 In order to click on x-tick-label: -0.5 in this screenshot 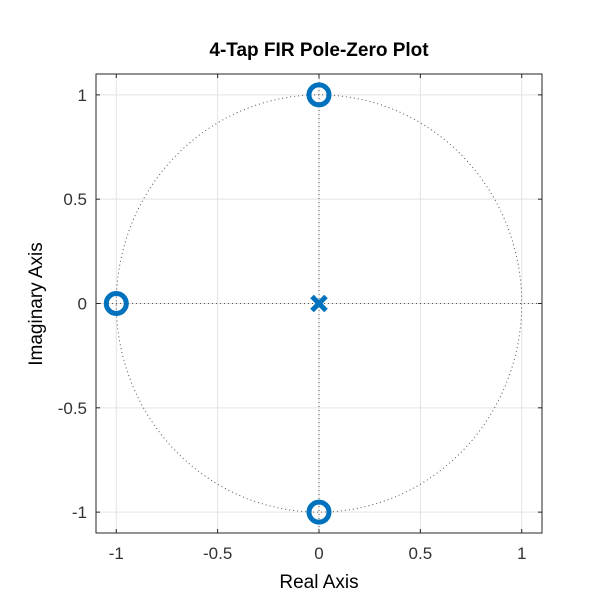, I will do `click(217, 553)`.